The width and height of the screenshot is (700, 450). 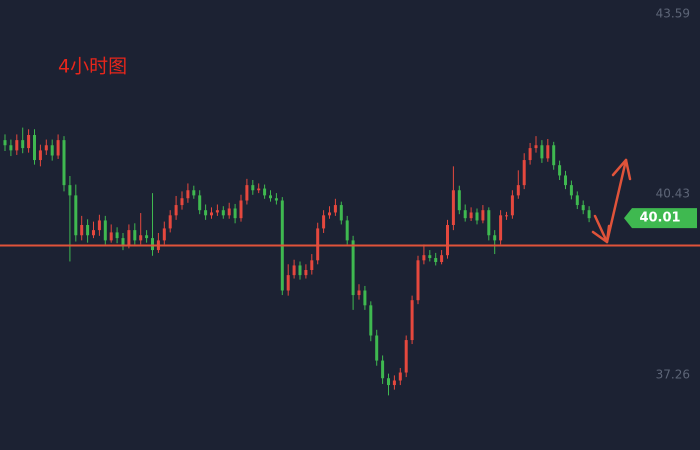 I want to click on y-tick-label: 40.43, so click(x=673, y=194).